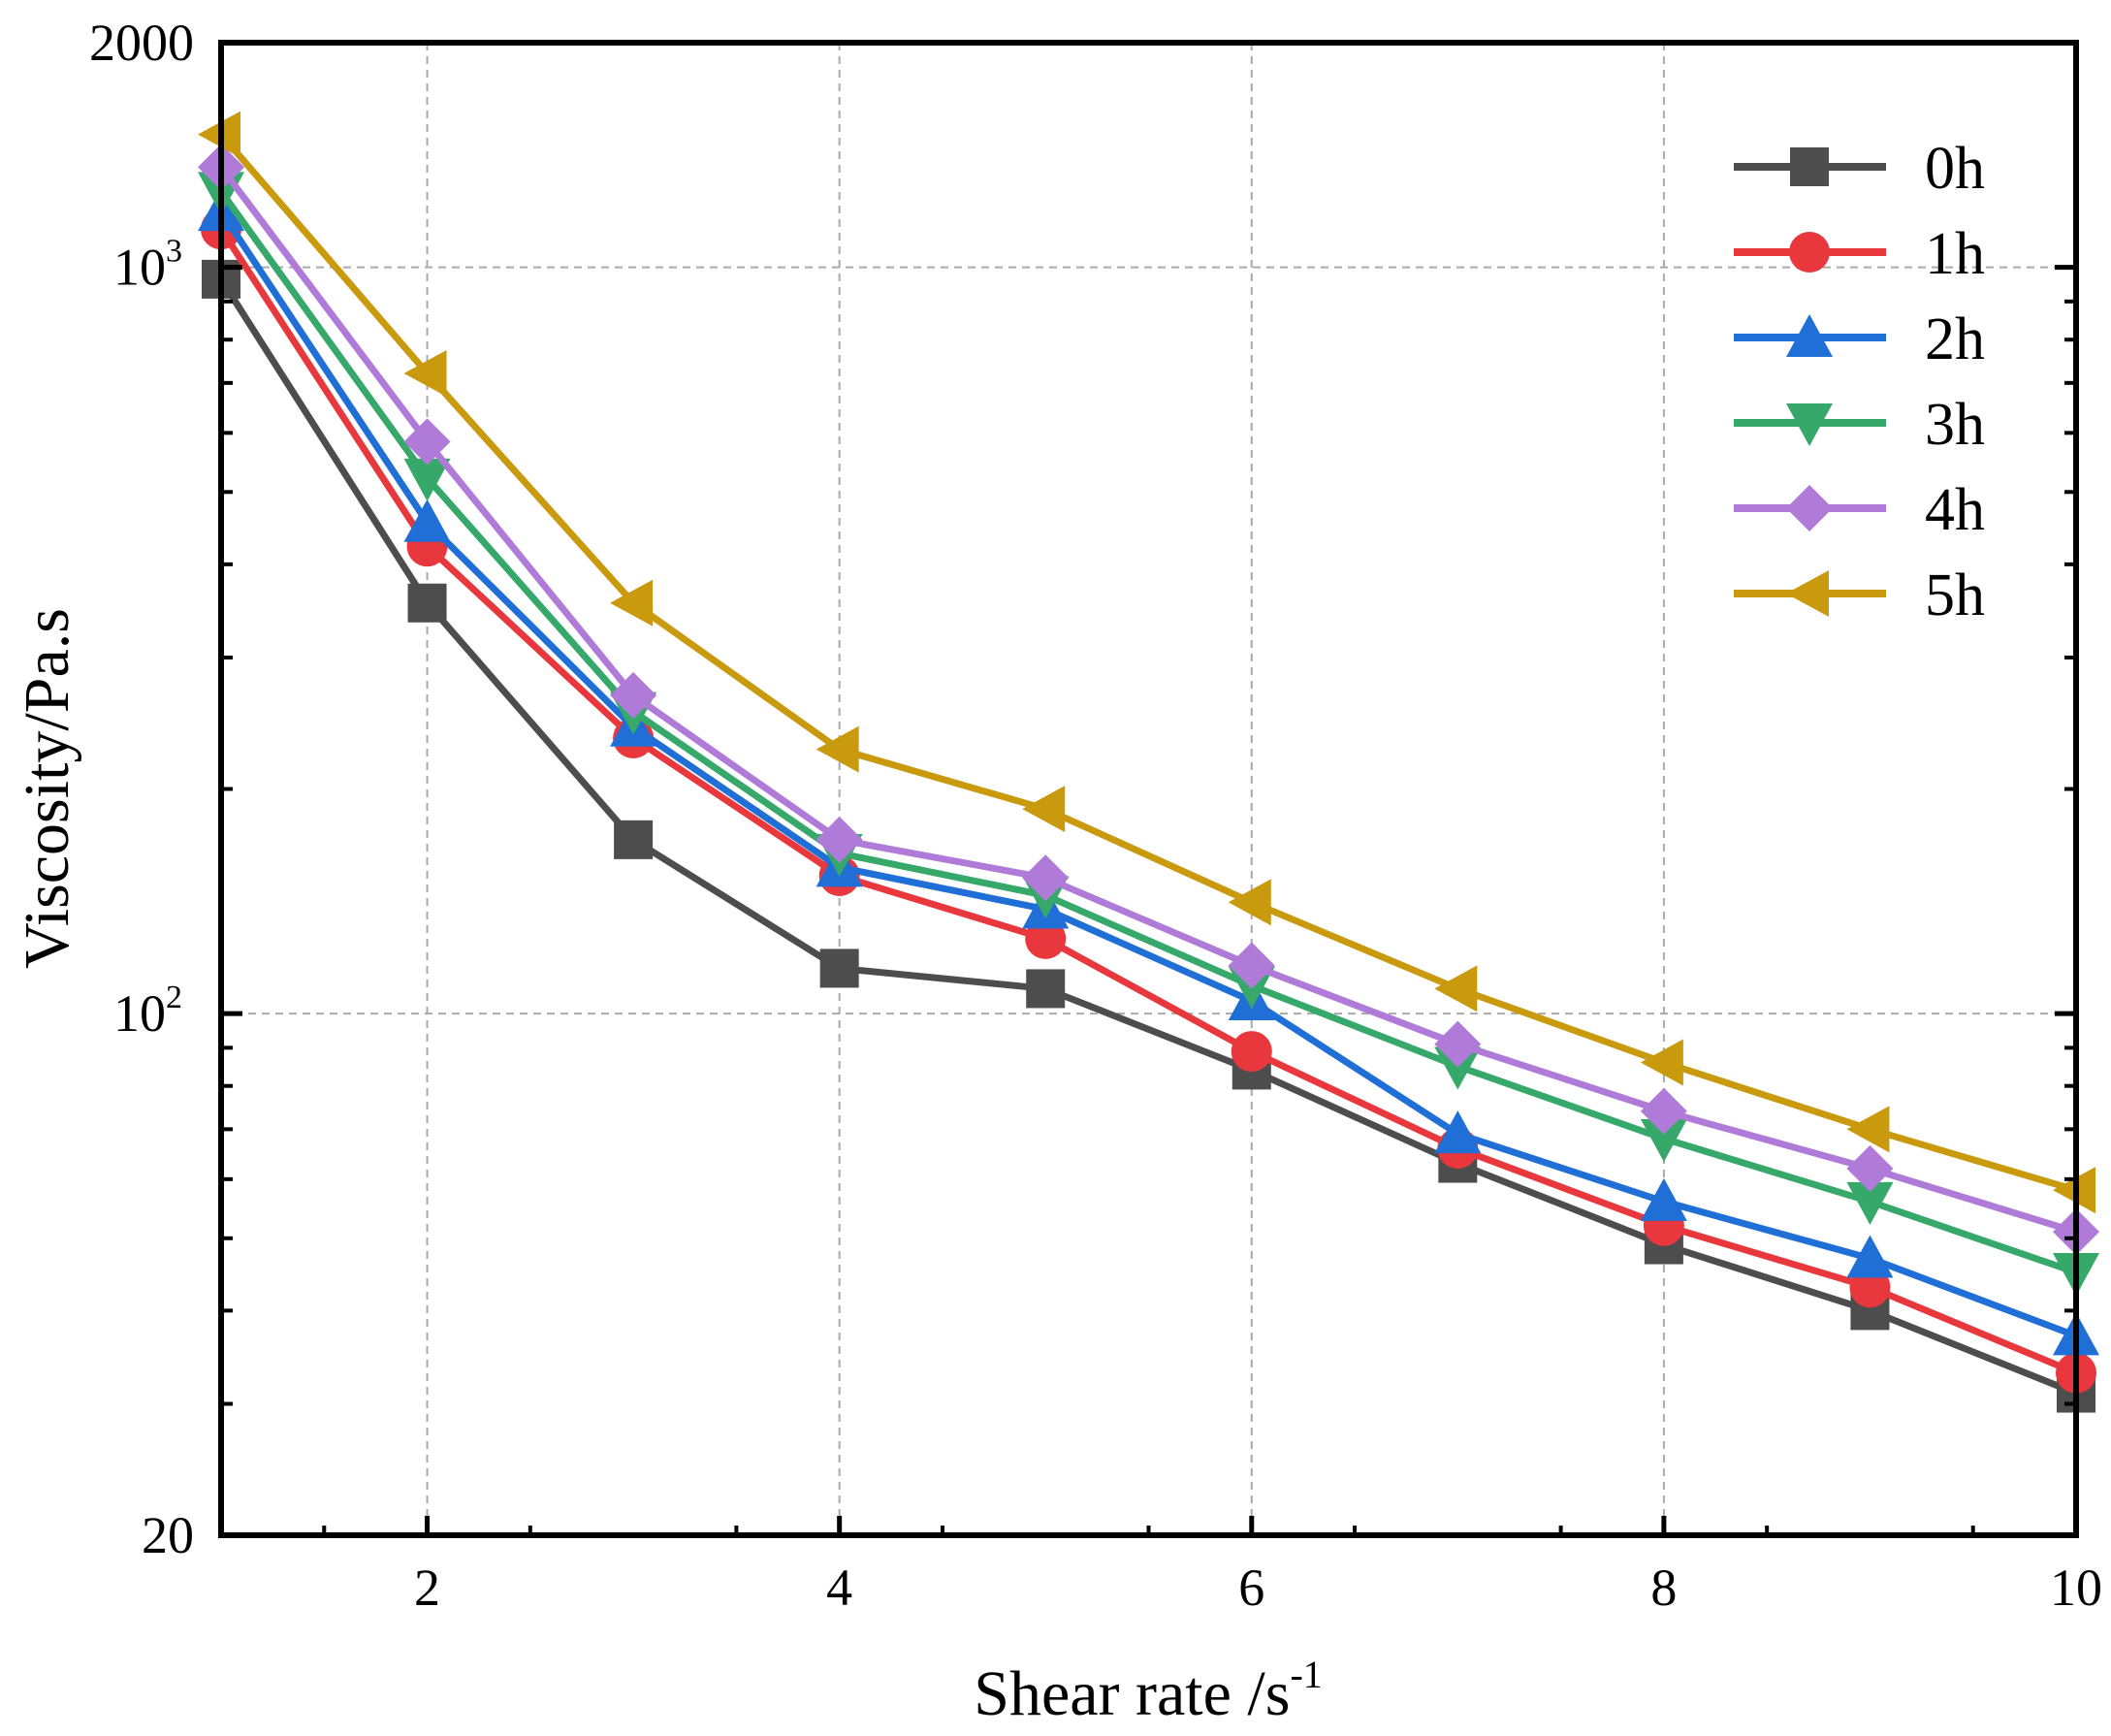 The width and height of the screenshot is (2111, 1736). What do you see at coordinates (1860, 382) in the screenshot?
I see `legend: 0h 1h 2h 3h 4h 5h` at bounding box center [1860, 382].